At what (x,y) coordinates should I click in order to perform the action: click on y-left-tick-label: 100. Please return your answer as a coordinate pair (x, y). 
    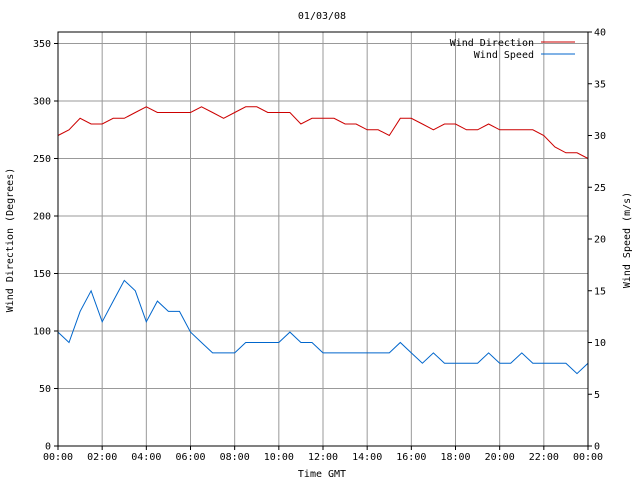
    Looking at the image, I should click on (42, 332).